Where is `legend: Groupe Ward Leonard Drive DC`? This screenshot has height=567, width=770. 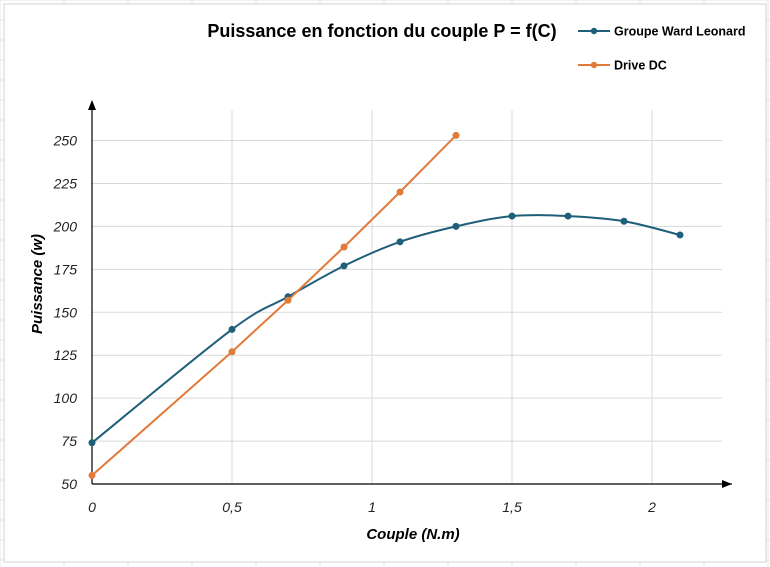 legend: Groupe Ward Leonard Drive DC is located at coordinates (662, 49).